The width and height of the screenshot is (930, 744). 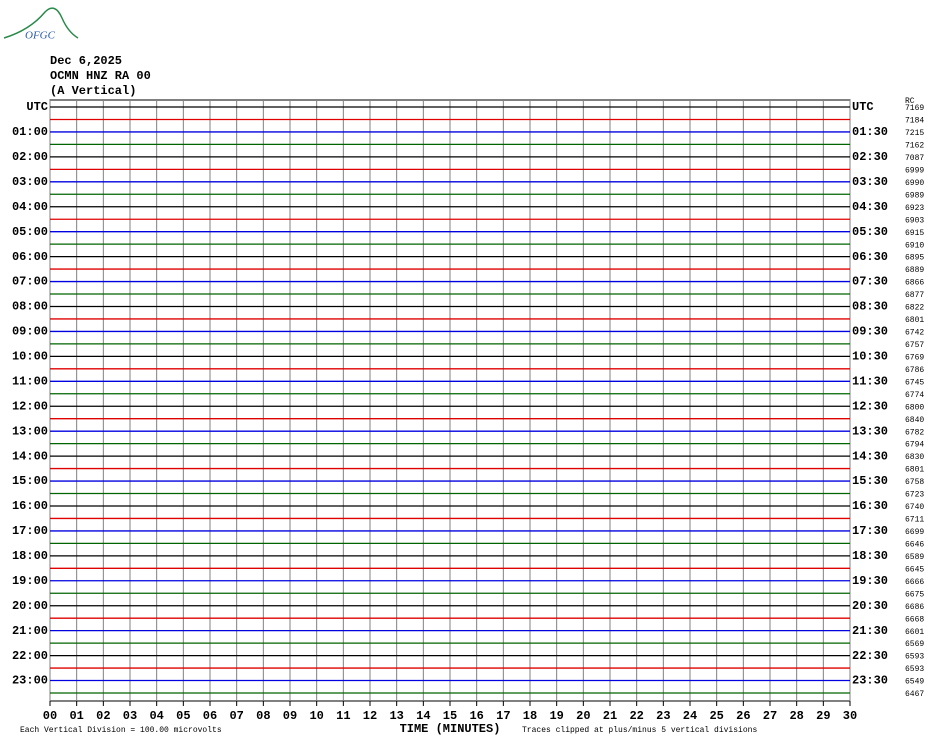 I want to click on x-tick-label: 26, so click(x=743, y=716).